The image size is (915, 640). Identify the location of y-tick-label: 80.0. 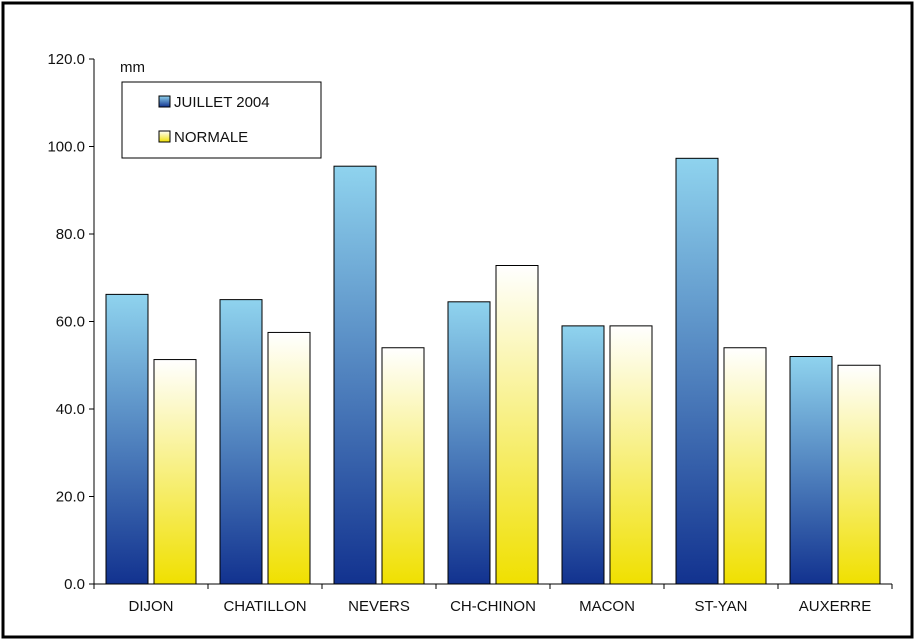
(70, 234).